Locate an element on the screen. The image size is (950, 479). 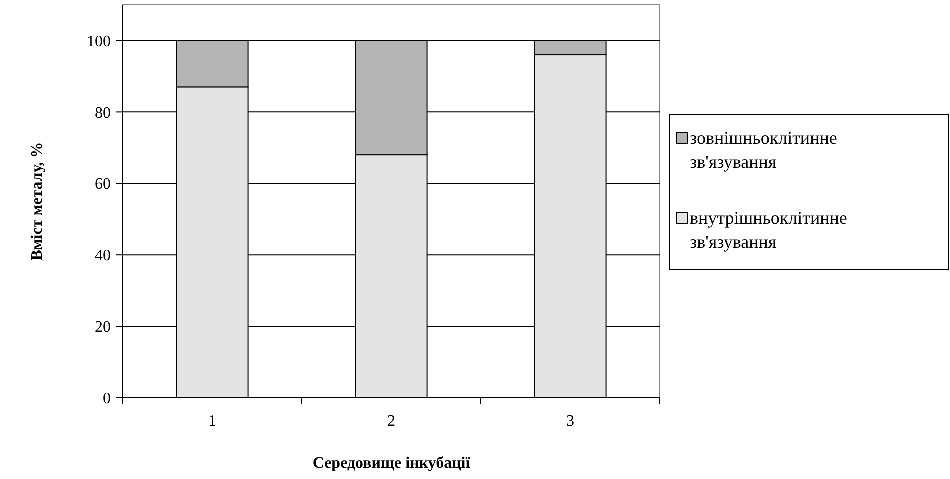
x-tick-label: 1 is located at coordinates (212, 421).